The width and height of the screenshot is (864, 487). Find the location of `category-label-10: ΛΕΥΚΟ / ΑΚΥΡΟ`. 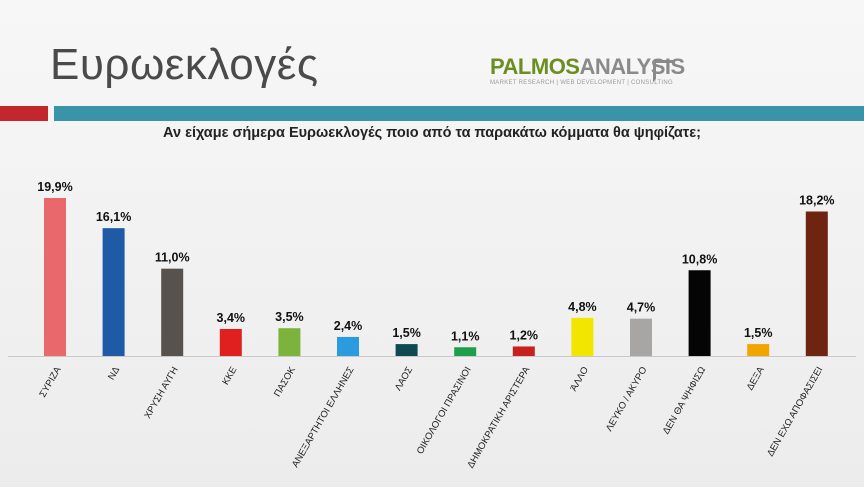

category-label-10: ΛΕΥΚΟ / ΑΚΥΡΟ is located at coordinates (627, 399).